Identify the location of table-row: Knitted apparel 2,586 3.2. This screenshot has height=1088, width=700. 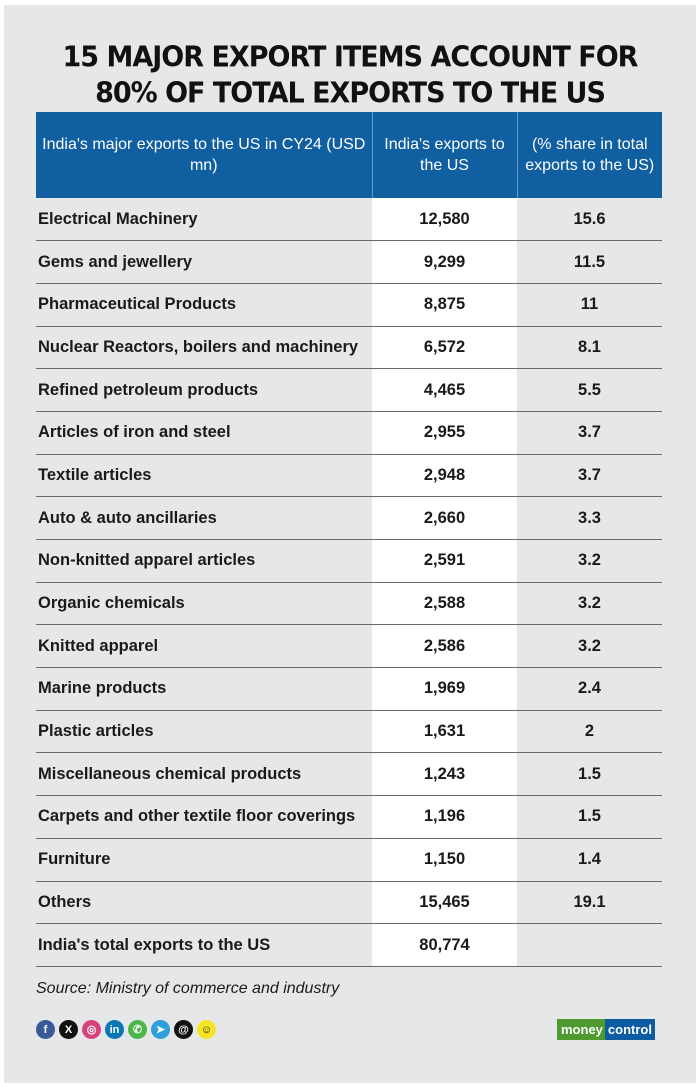
(349, 646).